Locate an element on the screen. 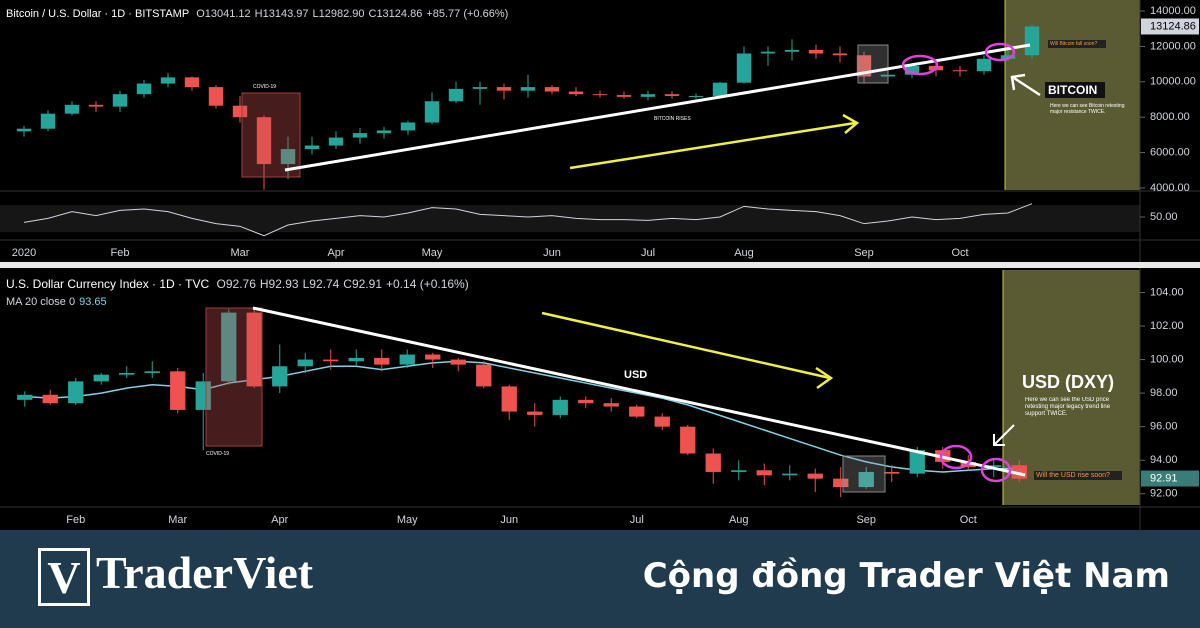 This screenshot has width=1200, height=628. price-tag-bg is located at coordinates (1170, 478).